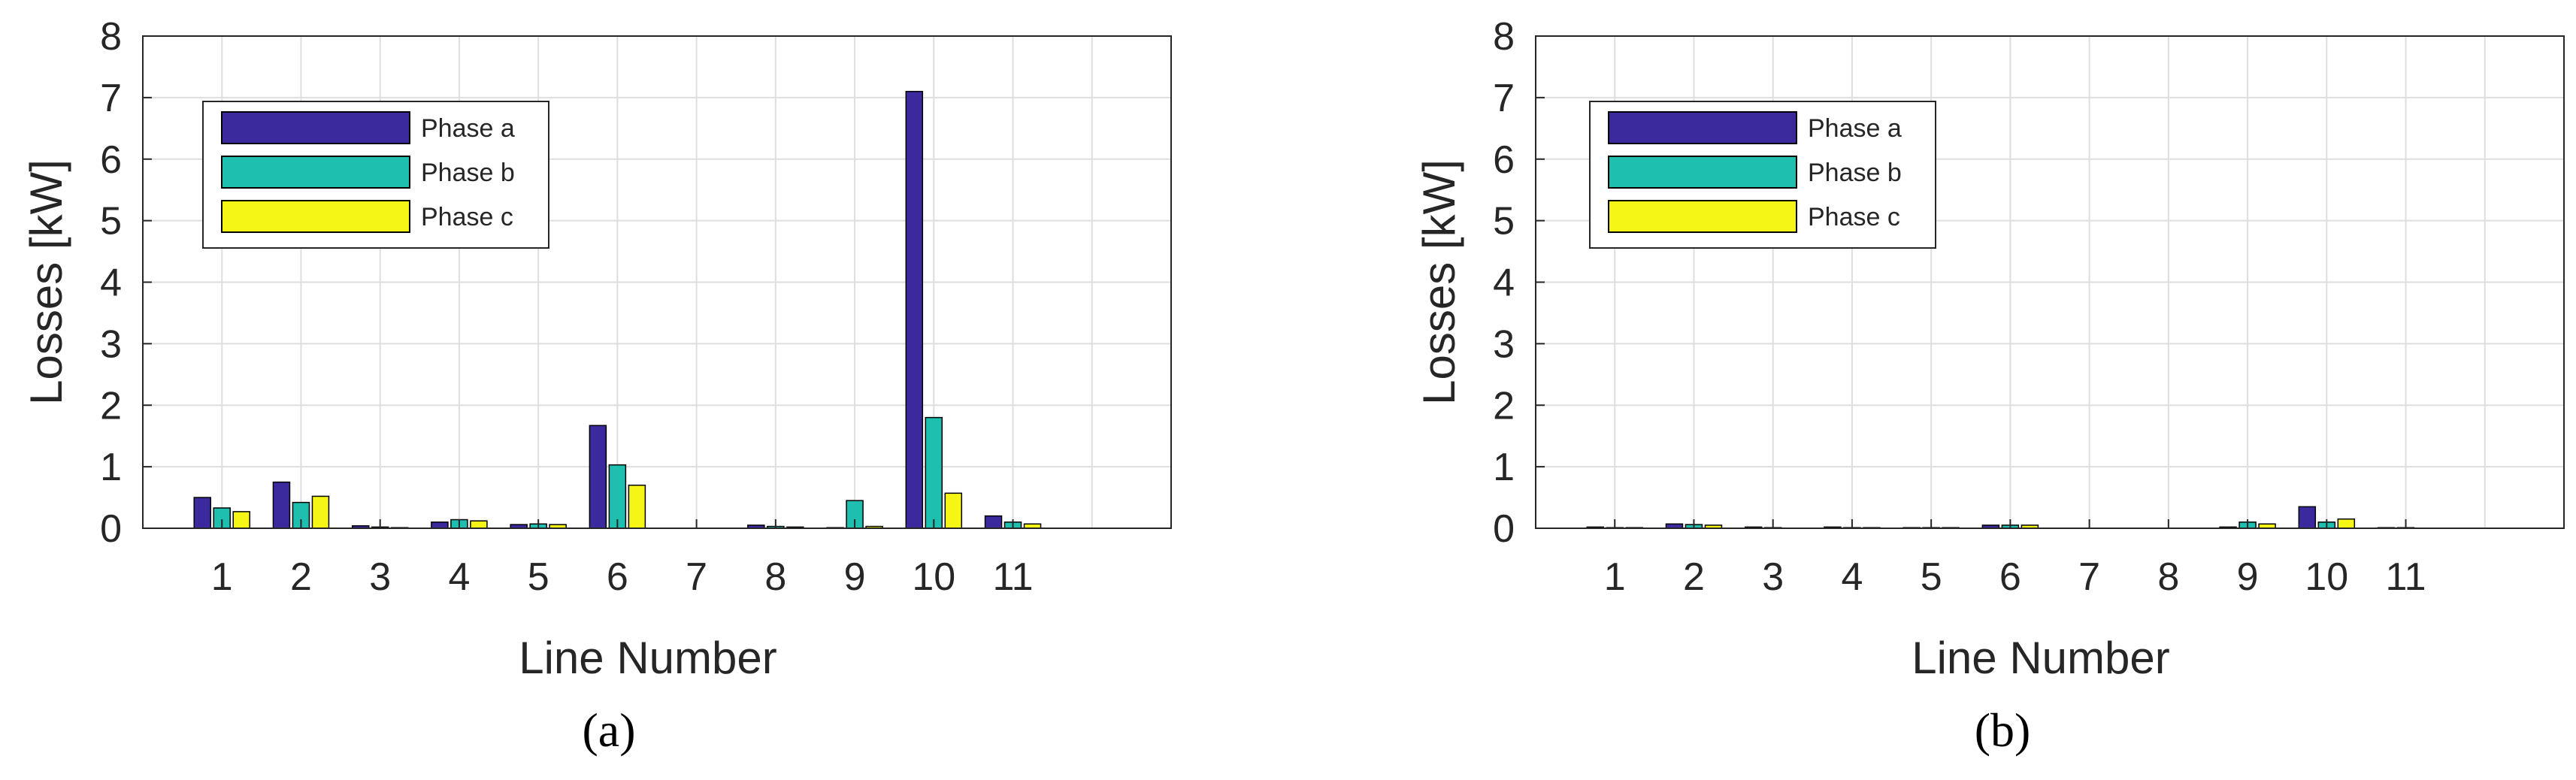 Image resolution: width=2576 pixels, height=780 pixels. What do you see at coordinates (2003, 730) in the screenshot?
I see `panel-label: (b)` at bounding box center [2003, 730].